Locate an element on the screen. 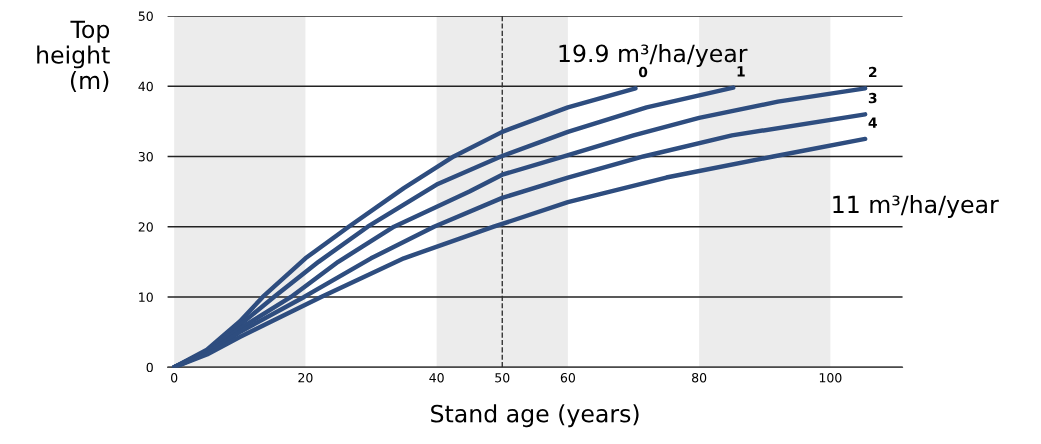 This screenshot has height=444, width=1041. x-tick-label: 50 is located at coordinates (502, 377).